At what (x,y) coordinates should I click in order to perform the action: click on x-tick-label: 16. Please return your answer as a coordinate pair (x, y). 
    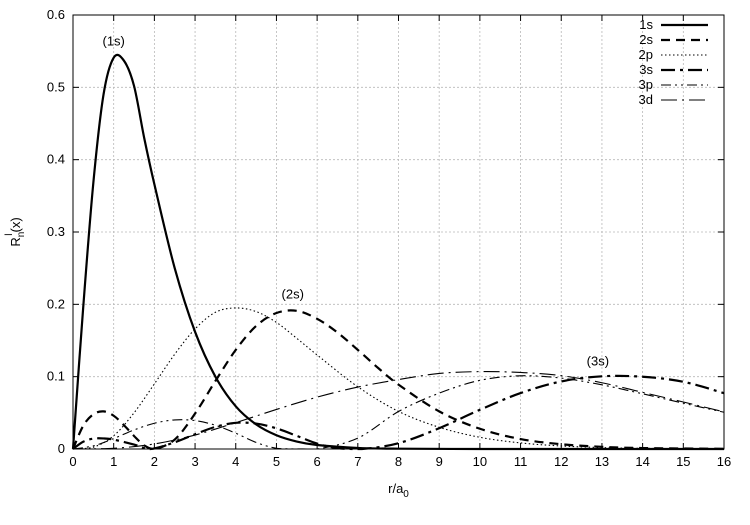
    Looking at the image, I should click on (724, 461).